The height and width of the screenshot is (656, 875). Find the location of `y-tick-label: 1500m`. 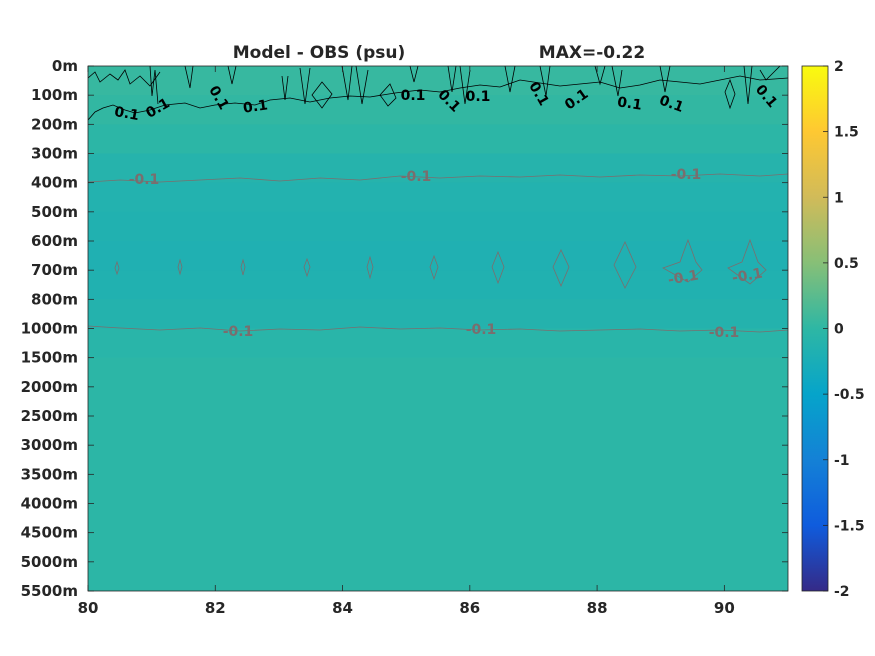

y-tick-label: 1500m is located at coordinates (49, 358).